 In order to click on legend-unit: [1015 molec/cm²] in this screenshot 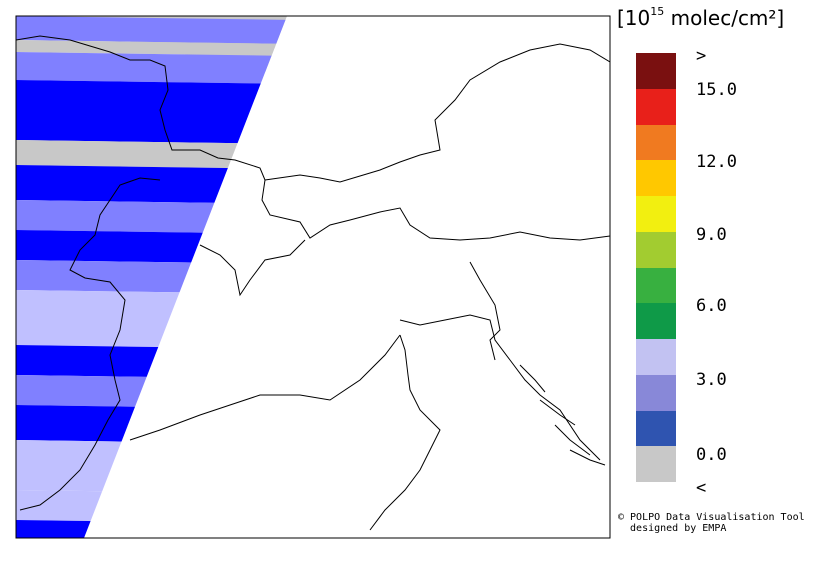, I will do `click(701, 17)`.